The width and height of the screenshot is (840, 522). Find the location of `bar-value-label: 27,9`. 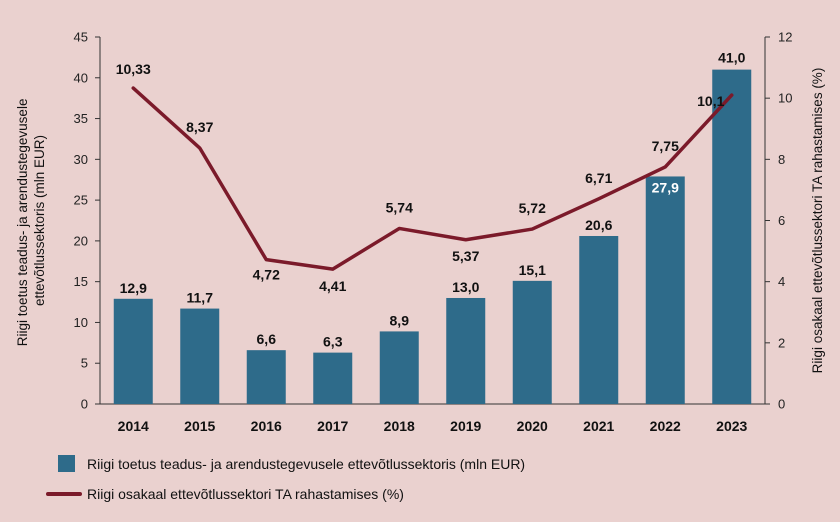

bar-value-label: 27,9 is located at coordinates (665, 187).